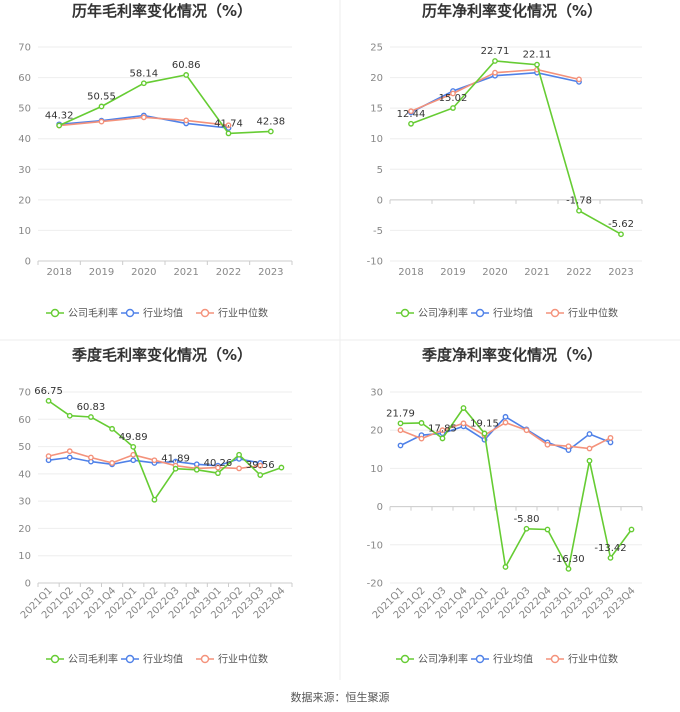 This screenshot has width=680, height=712. Describe the element at coordinates (380, 507) in the screenshot. I see `y-tick-label: 0` at that location.